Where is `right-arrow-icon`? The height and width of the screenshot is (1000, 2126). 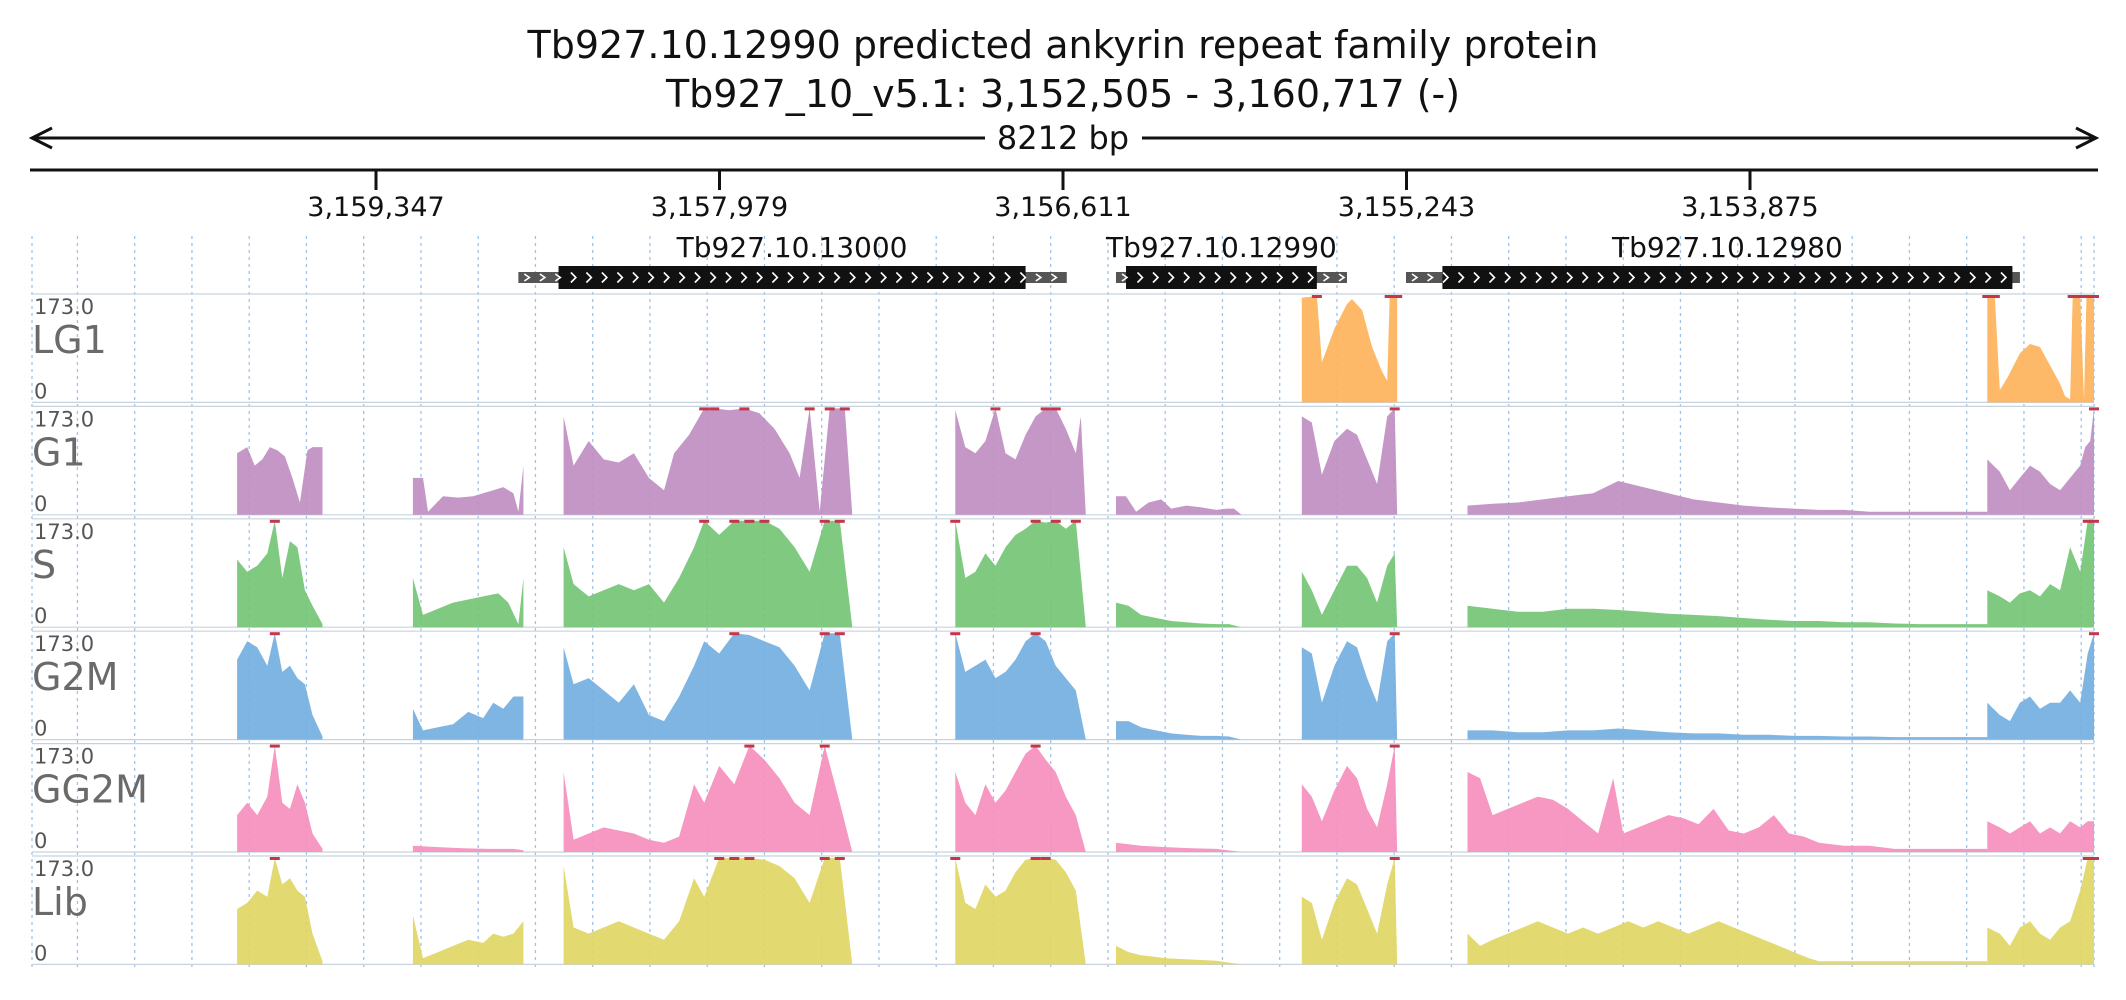
right-arrow-icon is located at coordinates (2087, 138).